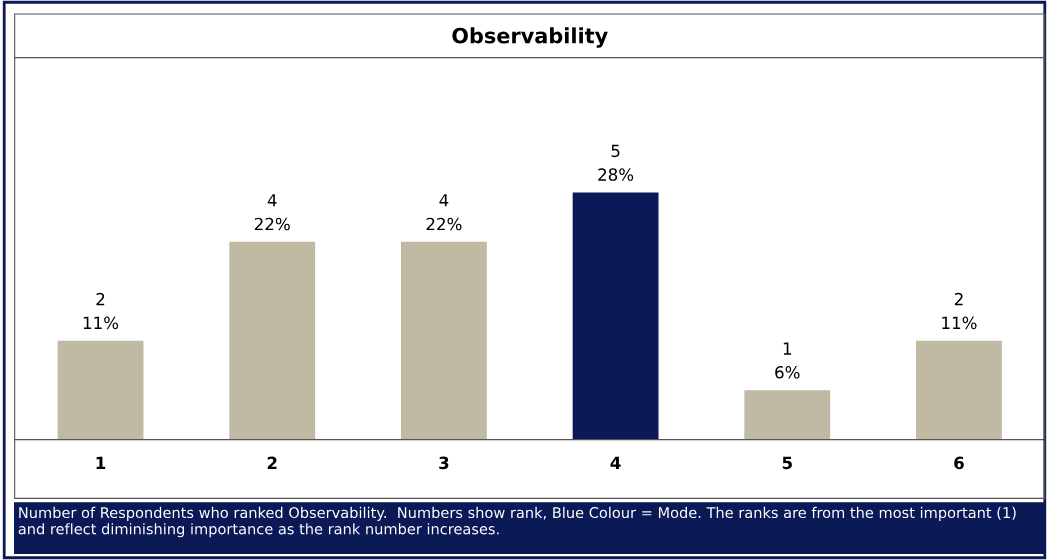  I want to click on x-tick-label: 3, so click(444, 463).